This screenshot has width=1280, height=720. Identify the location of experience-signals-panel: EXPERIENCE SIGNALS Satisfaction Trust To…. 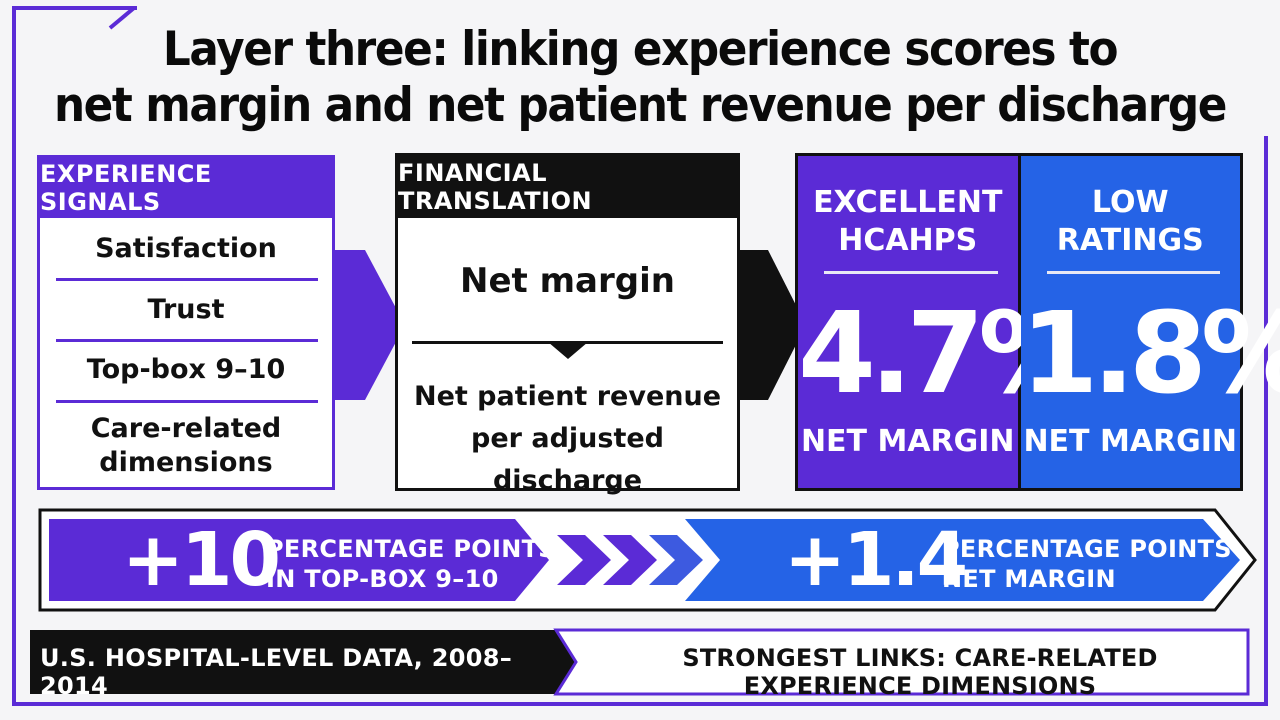
(186, 322).